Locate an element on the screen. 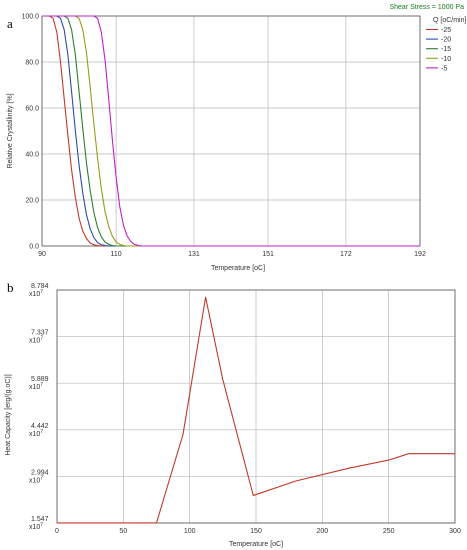 The width and height of the screenshot is (467, 550). chart-b-x-tick-200: 200 is located at coordinates (322, 531).